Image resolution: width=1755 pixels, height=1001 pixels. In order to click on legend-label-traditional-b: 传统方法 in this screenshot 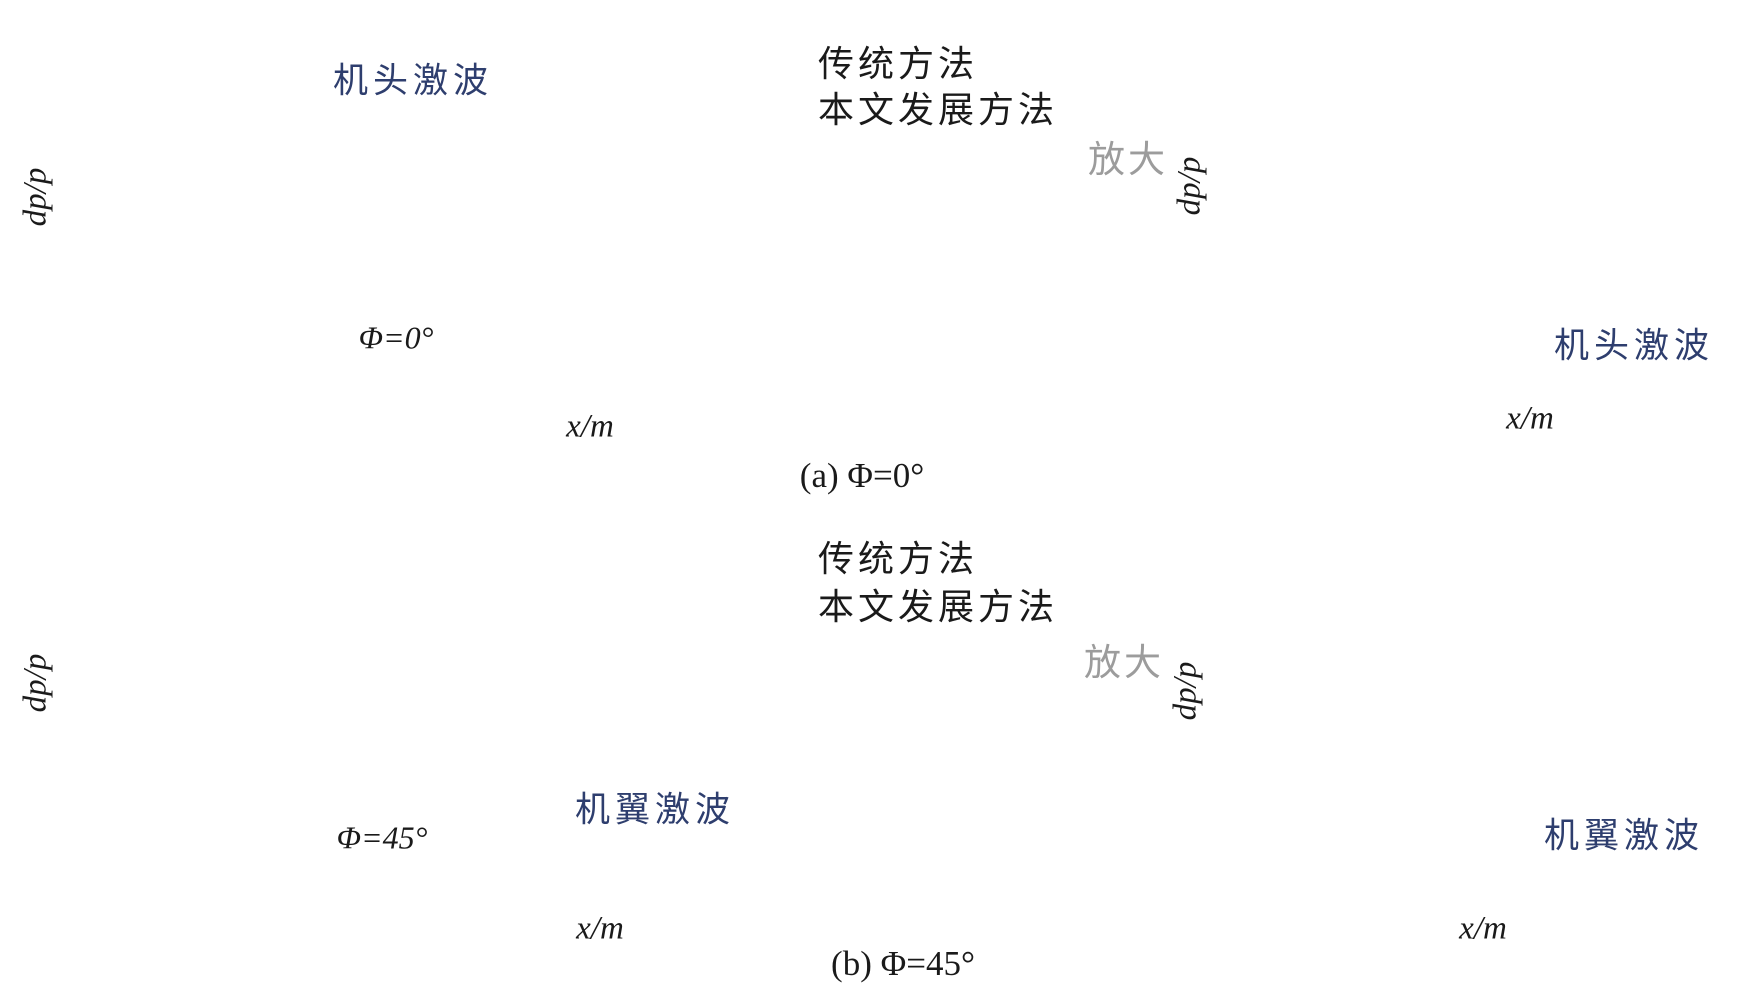, I will do `click(898, 559)`.